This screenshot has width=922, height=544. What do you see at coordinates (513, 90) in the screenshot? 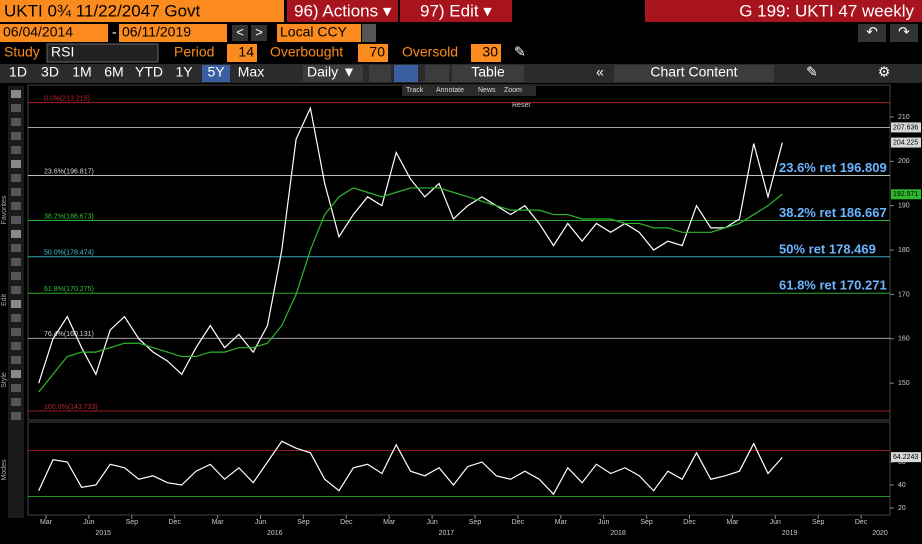
I see `chart-tool: Zoom` at bounding box center [513, 90].